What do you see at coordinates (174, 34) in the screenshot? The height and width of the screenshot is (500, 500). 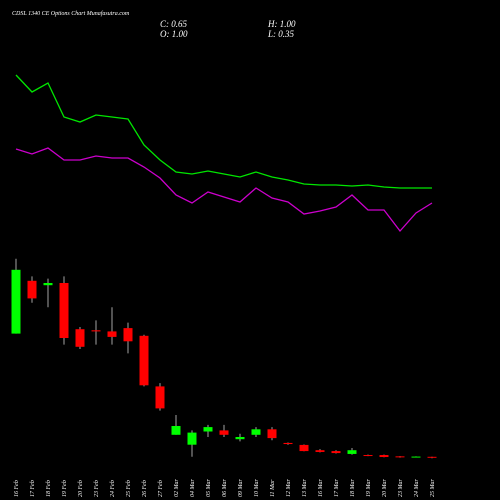 I see `open-label: O: 1.00` at bounding box center [174, 34].